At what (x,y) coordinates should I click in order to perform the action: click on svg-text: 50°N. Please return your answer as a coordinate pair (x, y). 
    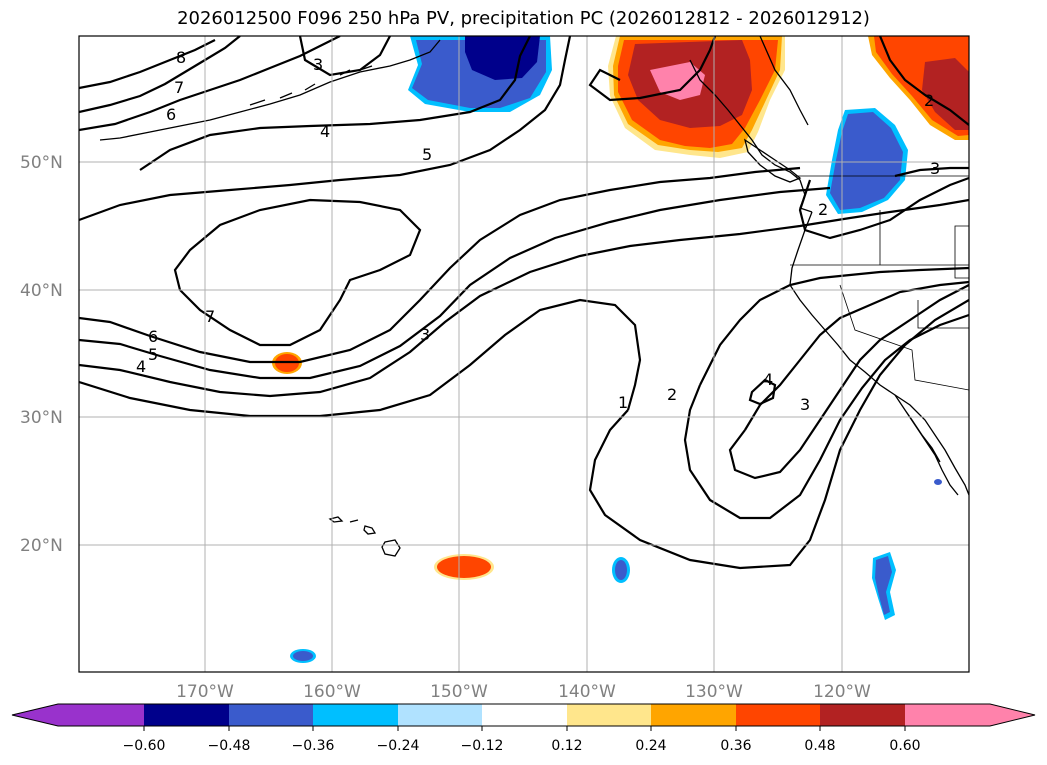
    Looking at the image, I should click on (41, 163).